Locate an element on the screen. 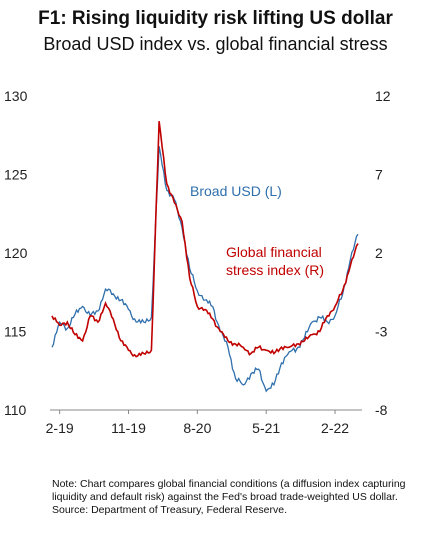  label-stress-line2: stress index (R) is located at coordinates (275, 270).